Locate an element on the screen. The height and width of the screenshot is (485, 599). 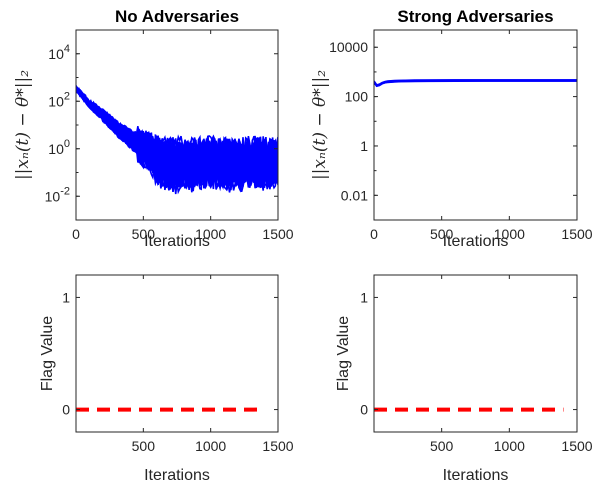
chart-title: Strong Adversaries is located at coordinates (475, 16).